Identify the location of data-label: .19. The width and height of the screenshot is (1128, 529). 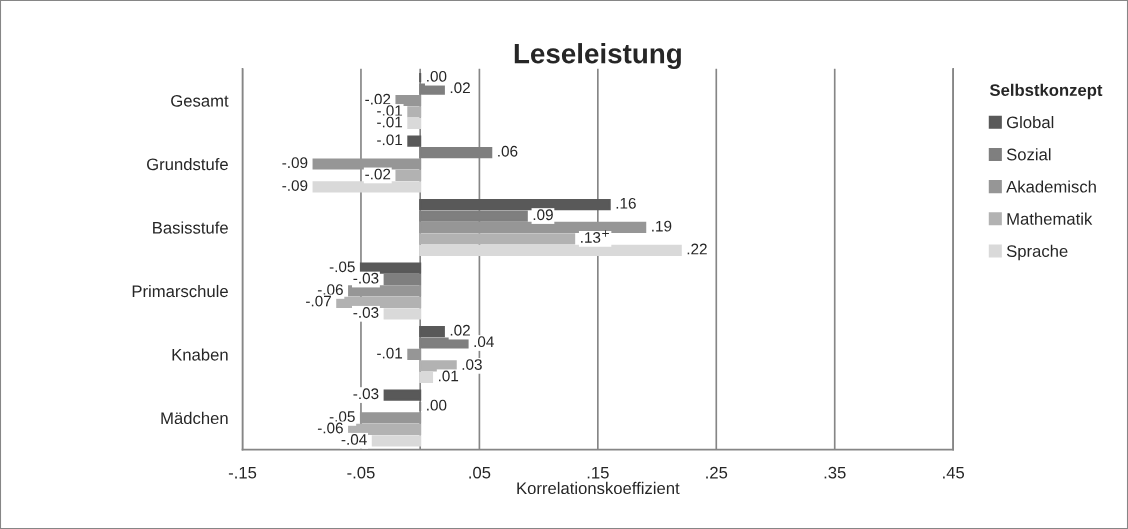
(662, 226).